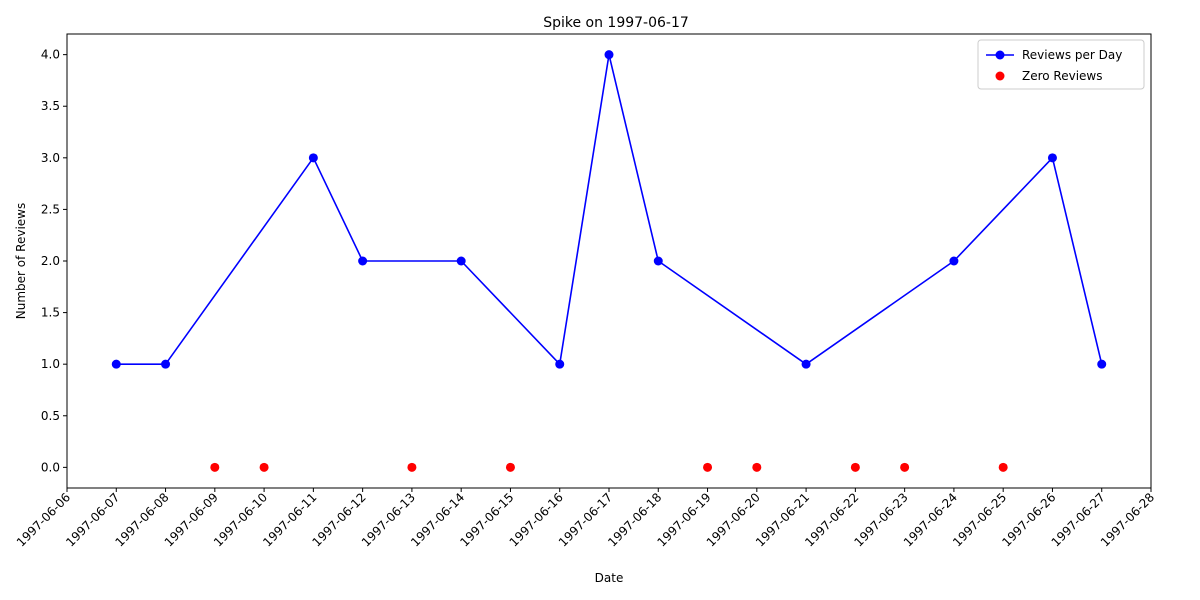 This screenshot has width=1200, height=600. I want to click on y-tick-label: 2.0, so click(50, 261).